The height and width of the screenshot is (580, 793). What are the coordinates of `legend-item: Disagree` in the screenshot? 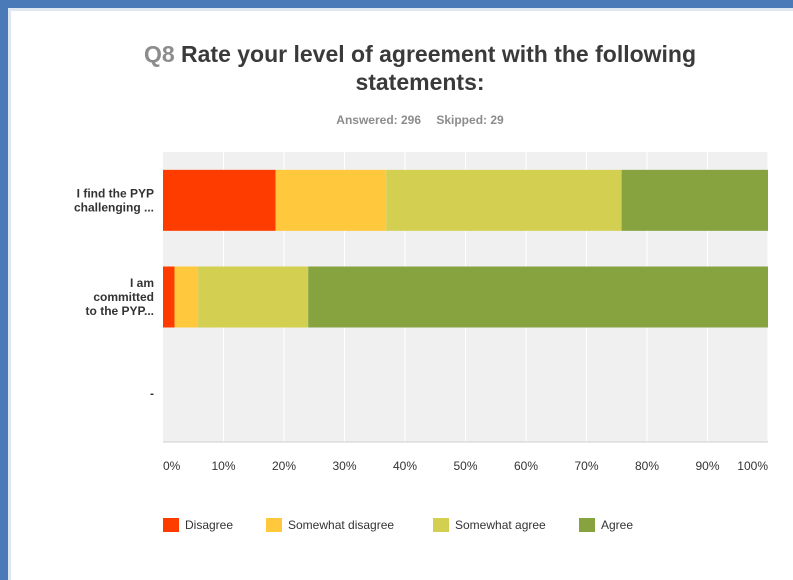 It's located at (198, 525).